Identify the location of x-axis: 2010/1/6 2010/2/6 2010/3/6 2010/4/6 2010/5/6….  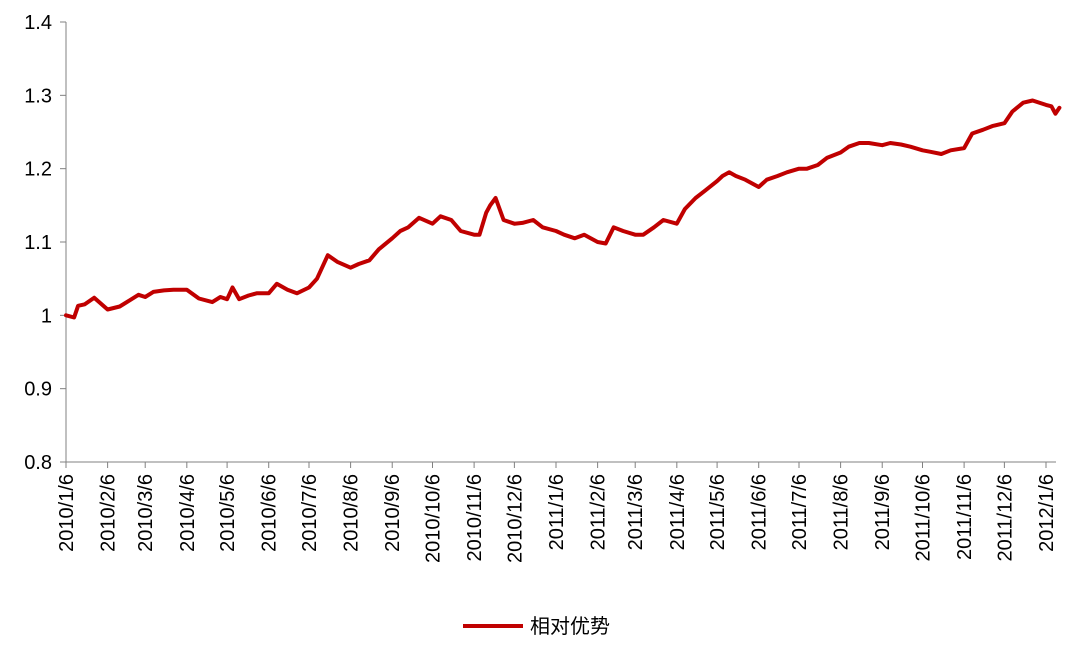
(557, 512).